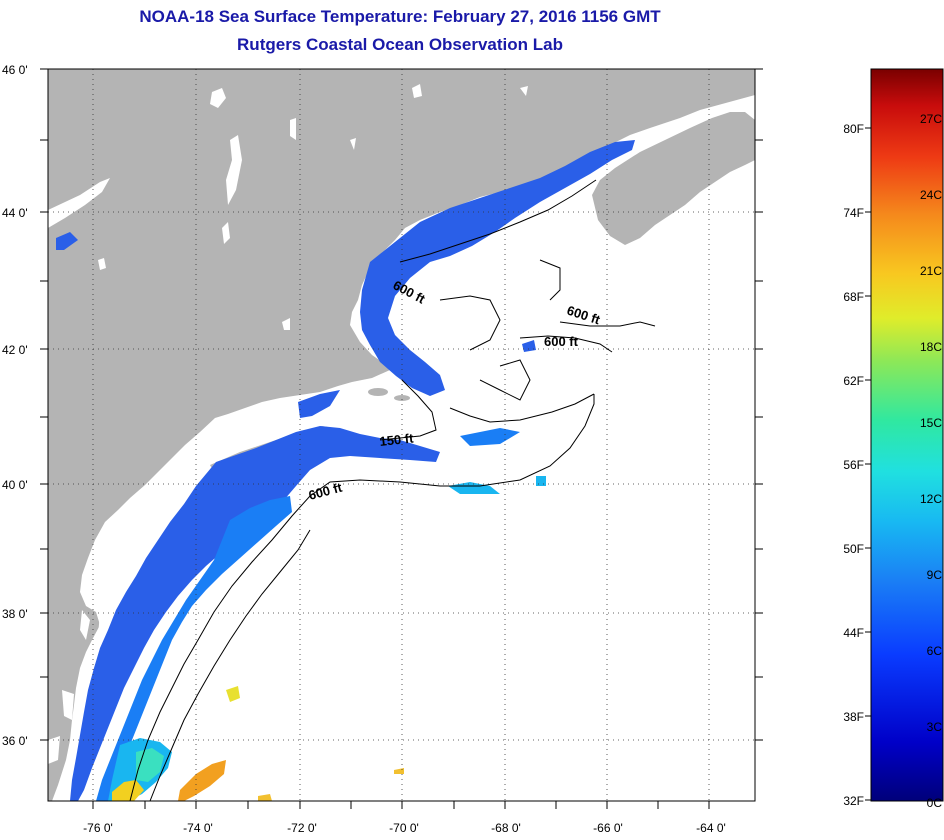  What do you see at coordinates (402, 398) in the screenshot?
I see `land-nantucket` at bounding box center [402, 398].